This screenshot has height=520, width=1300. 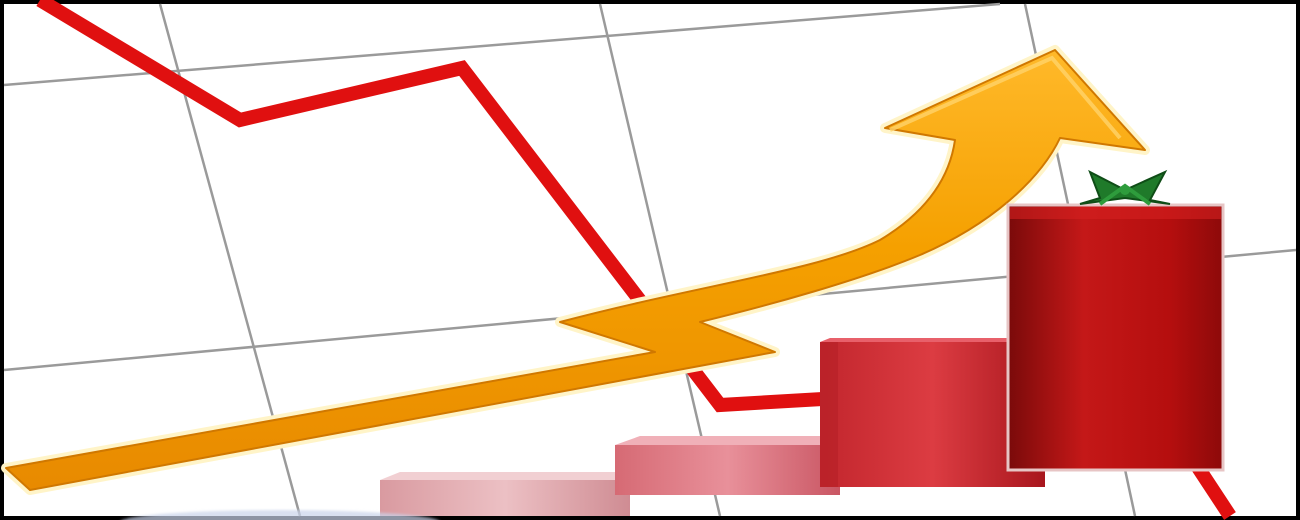 What do you see at coordinates (1125, 187) in the screenshot?
I see `ribbon-bow-icon` at bounding box center [1125, 187].